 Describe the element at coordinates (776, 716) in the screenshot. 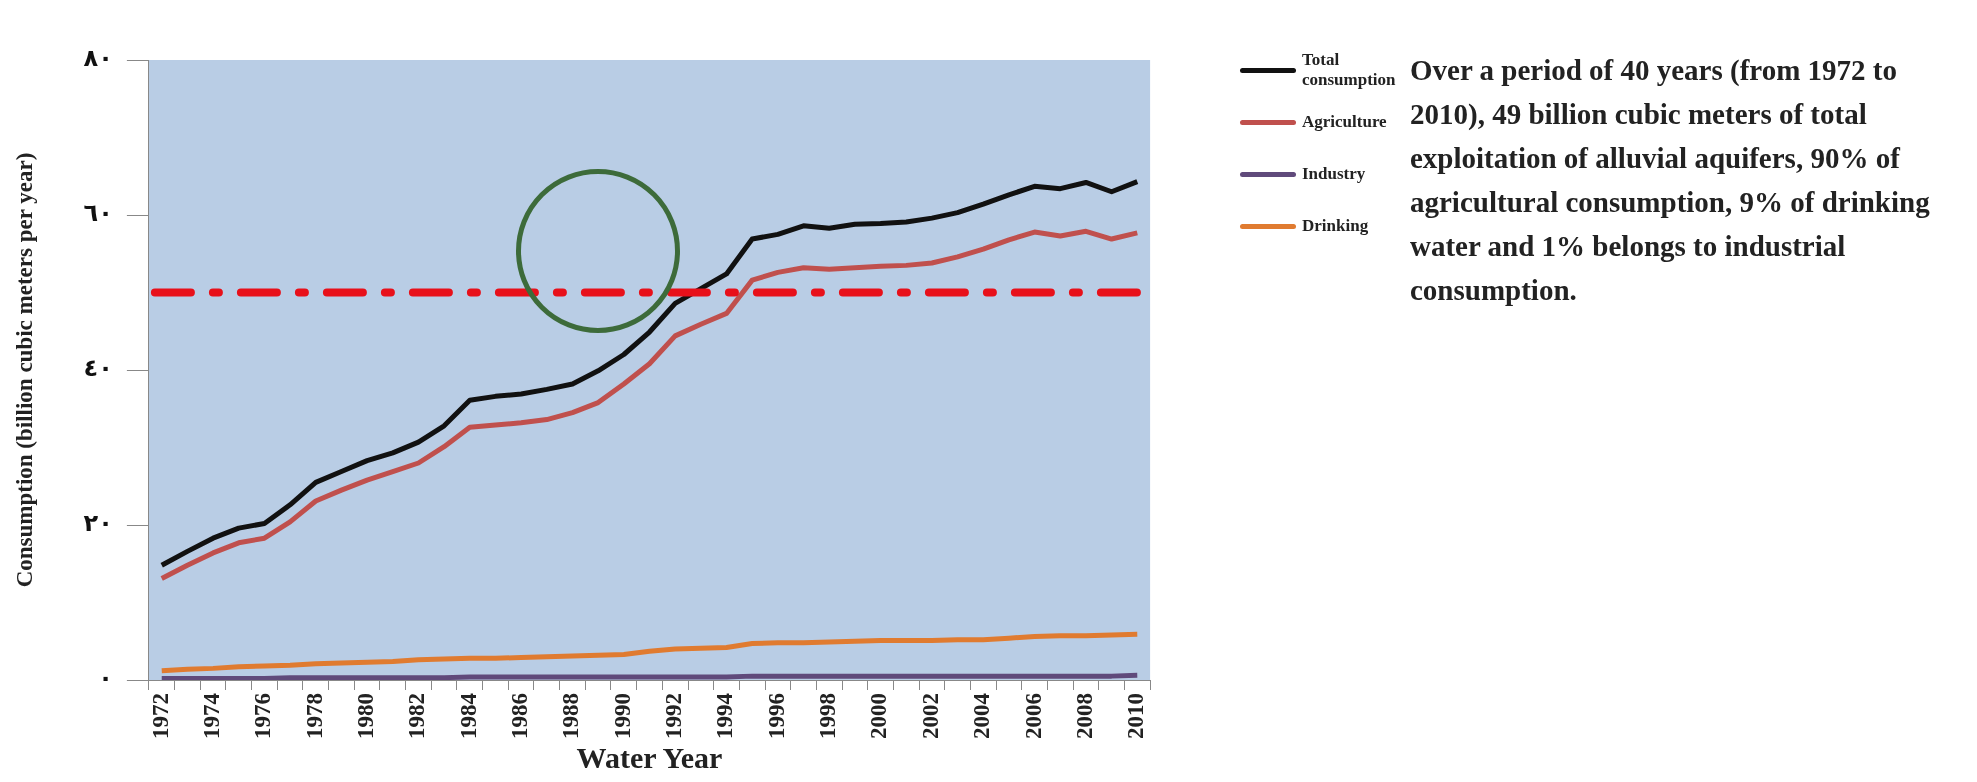

I see `x-tick-label: 1996` at that location.